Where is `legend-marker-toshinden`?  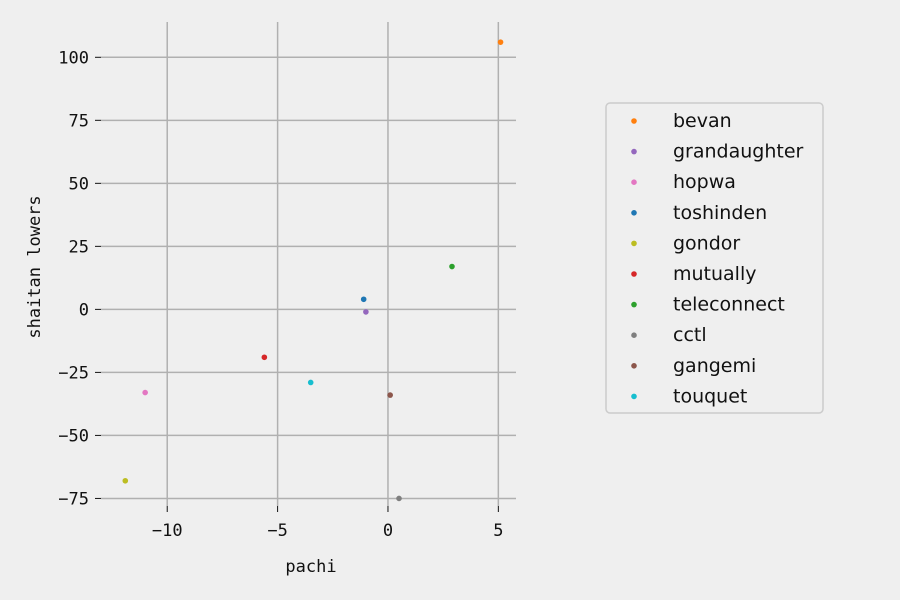
legend-marker-toshinden is located at coordinates (634, 213).